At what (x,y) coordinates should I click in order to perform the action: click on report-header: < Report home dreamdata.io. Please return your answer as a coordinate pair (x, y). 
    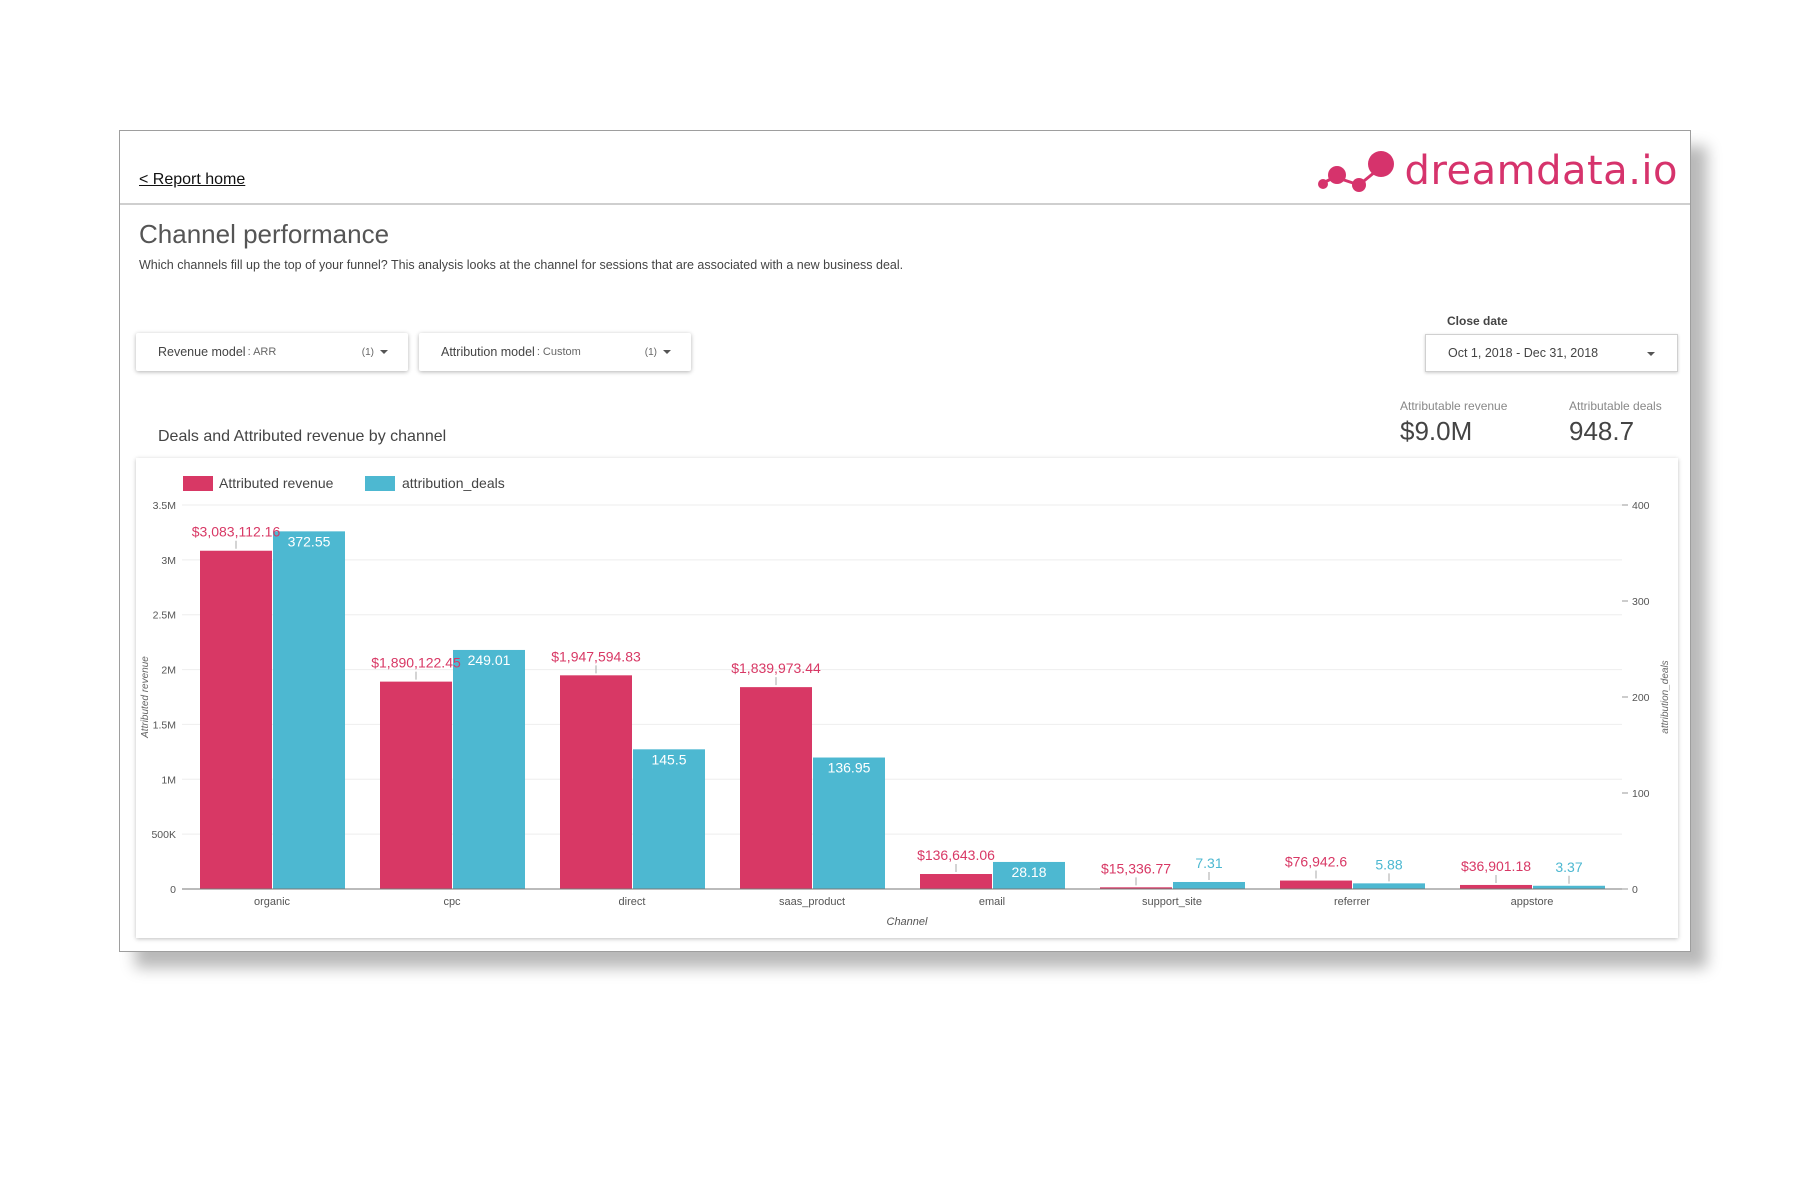
    Looking at the image, I should click on (905, 168).